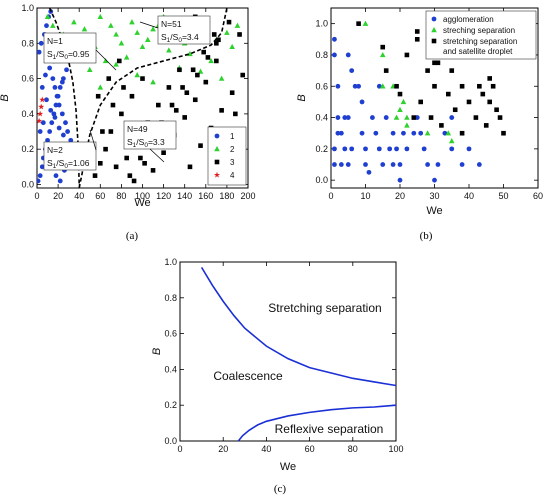  What do you see at coordinates (190, 37) in the screenshot?
I see `annotation-ratio-part: =3.4` at bounding box center [190, 37].